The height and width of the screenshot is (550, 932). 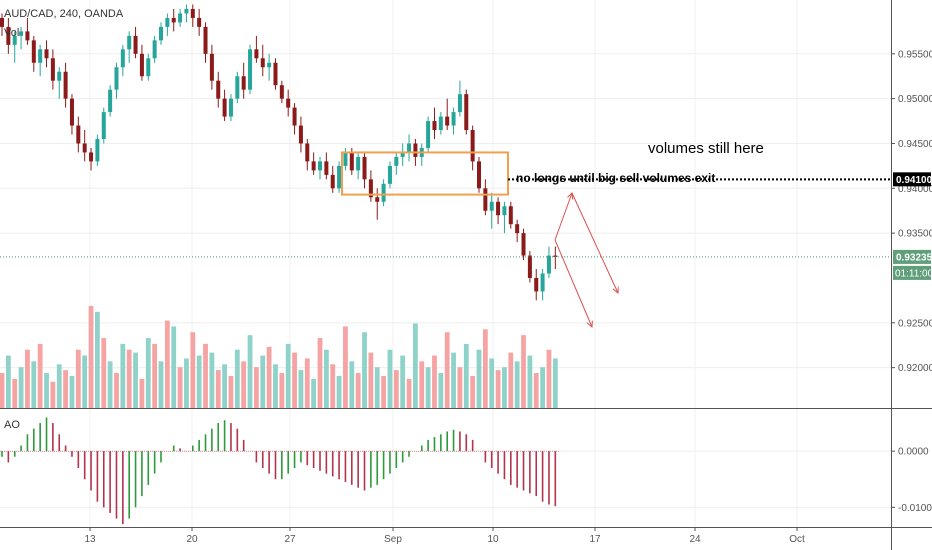 What do you see at coordinates (493, 539) in the screenshot?
I see `date-tick-label: 10` at bounding box center [493, 539].